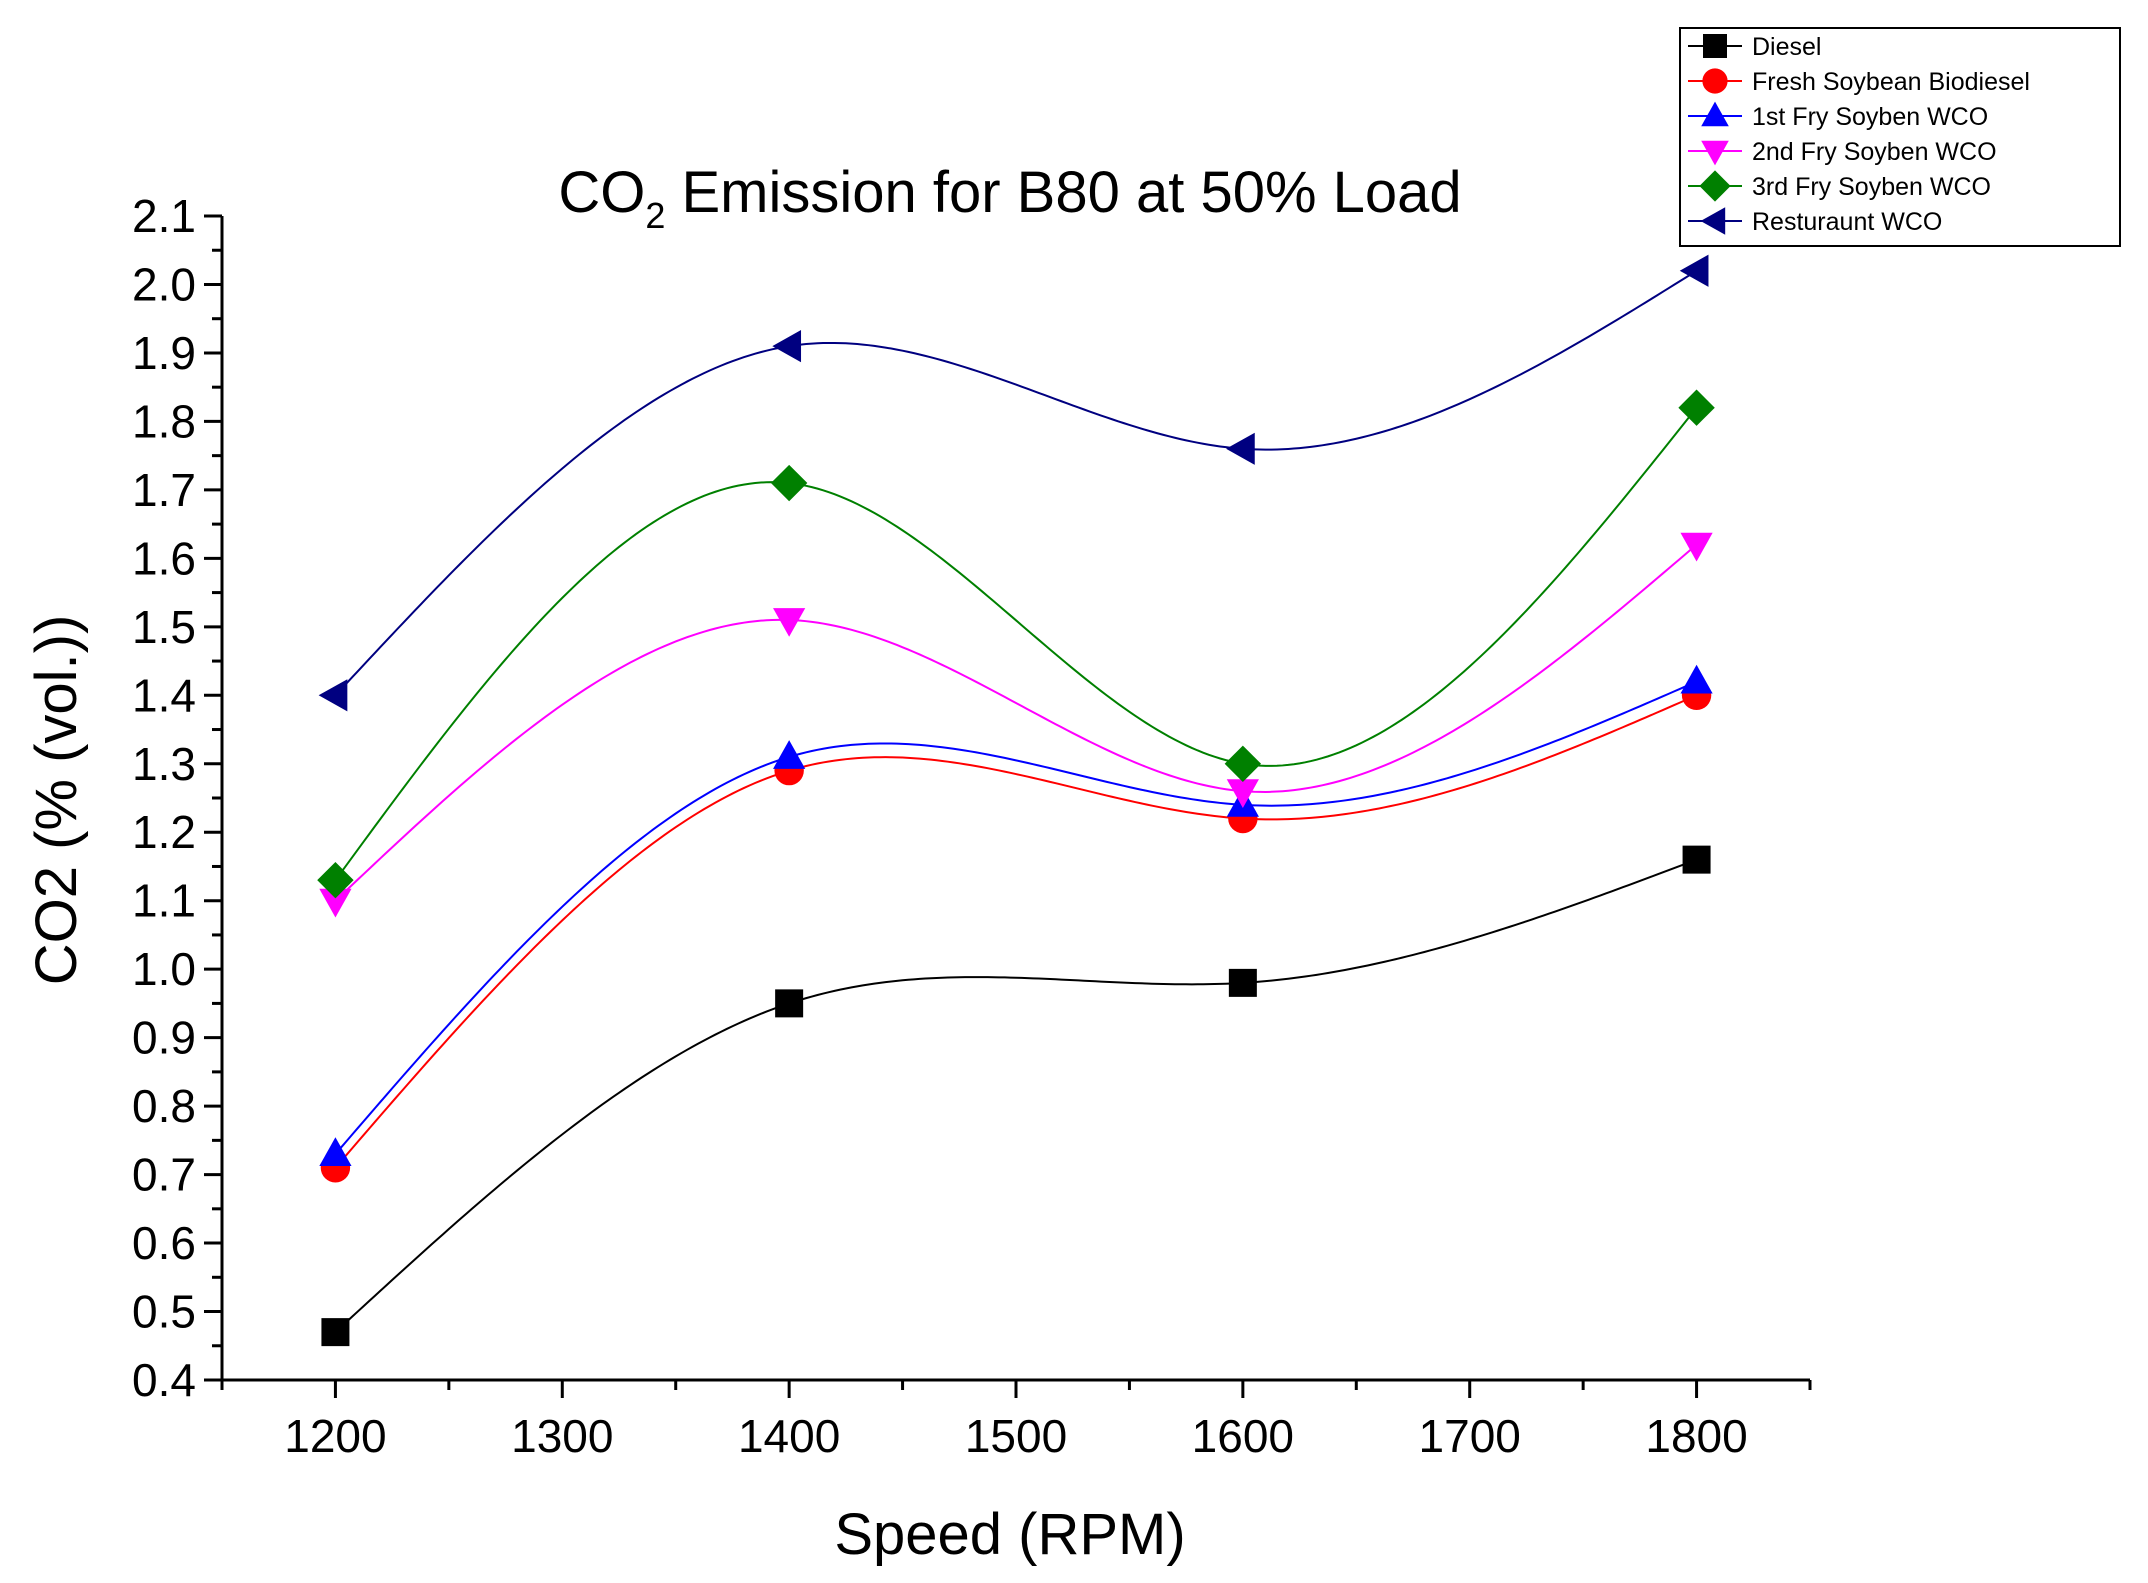 The image size is (2148, 1583). Describe the element at coordinates (1891, 82) in the screenshot. I see `legend-label: Fresh Soybean Biodiesel` at that location.